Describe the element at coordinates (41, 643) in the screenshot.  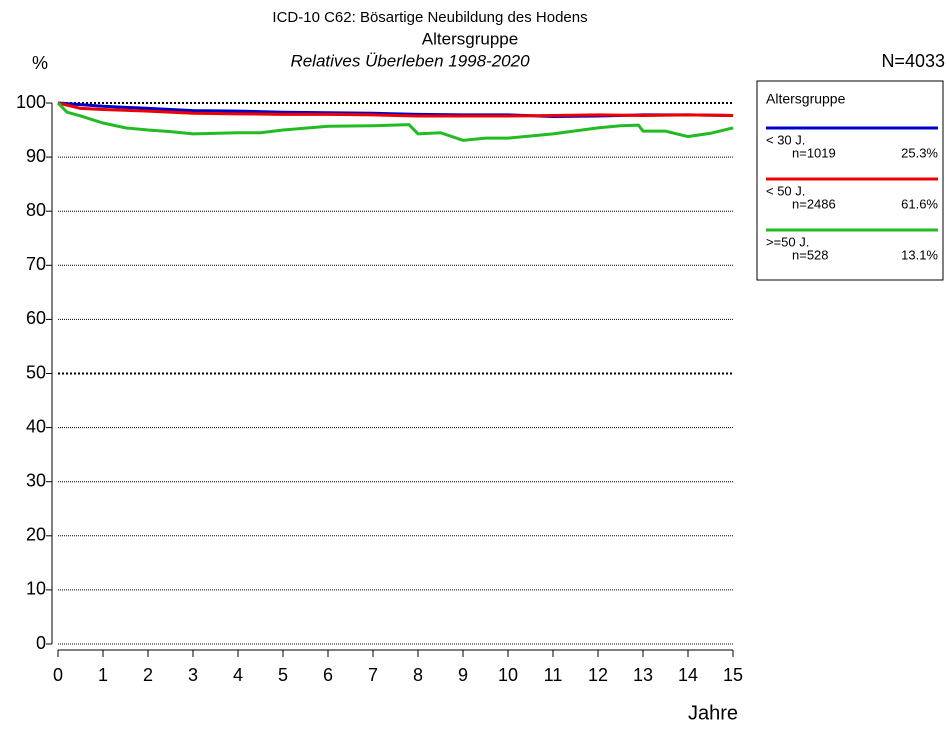
I see `y-tick-label: 0` at that location.